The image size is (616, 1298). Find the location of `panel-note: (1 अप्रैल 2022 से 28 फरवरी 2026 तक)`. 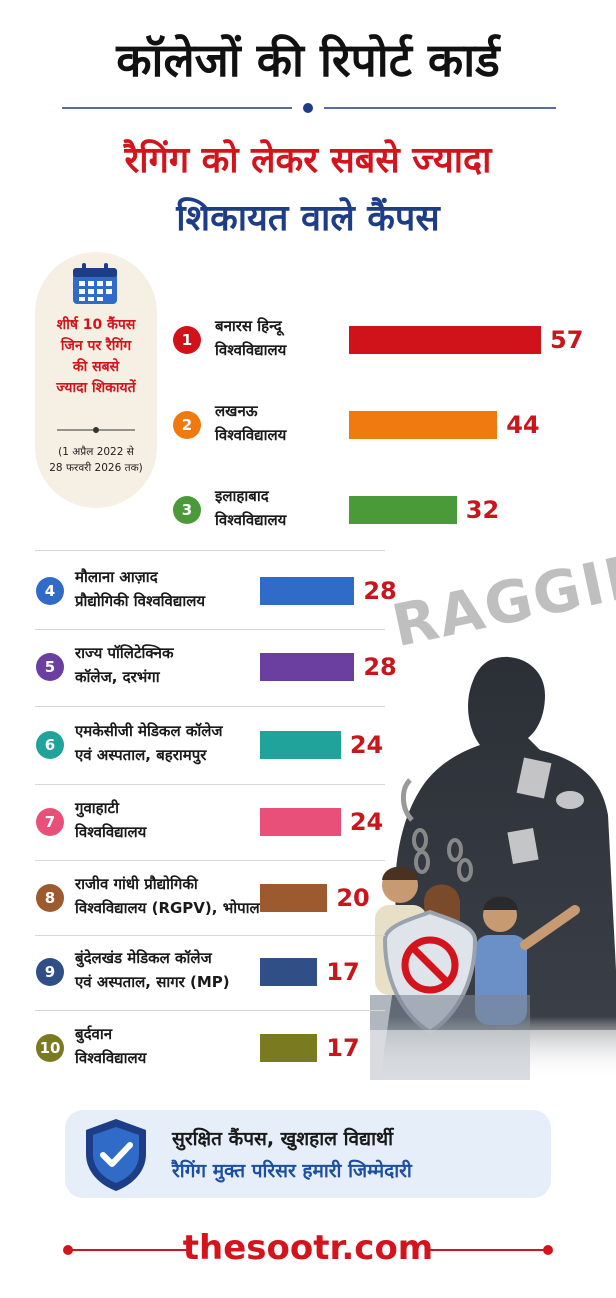

panel-note: (1 अप्रैल 2022 से 28 फरवरी 2026 तक) is located at coordinates (96, 460).